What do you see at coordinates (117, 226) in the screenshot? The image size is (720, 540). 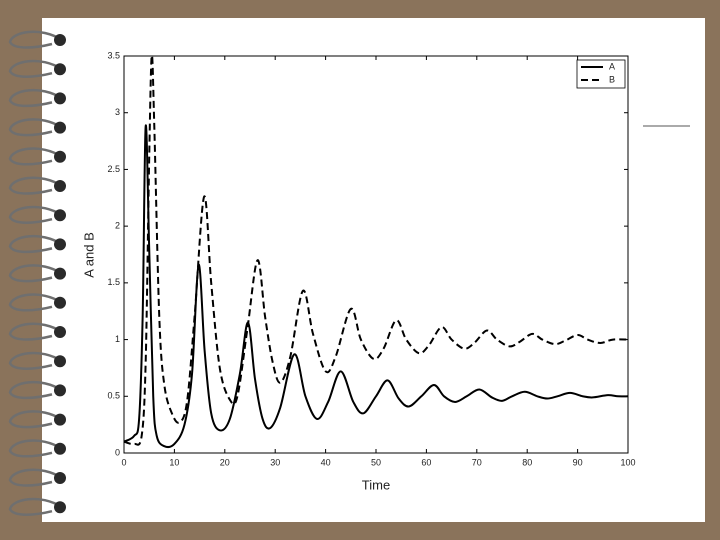 I see `y-tick-label: 2` at bounding box center [117, 226].